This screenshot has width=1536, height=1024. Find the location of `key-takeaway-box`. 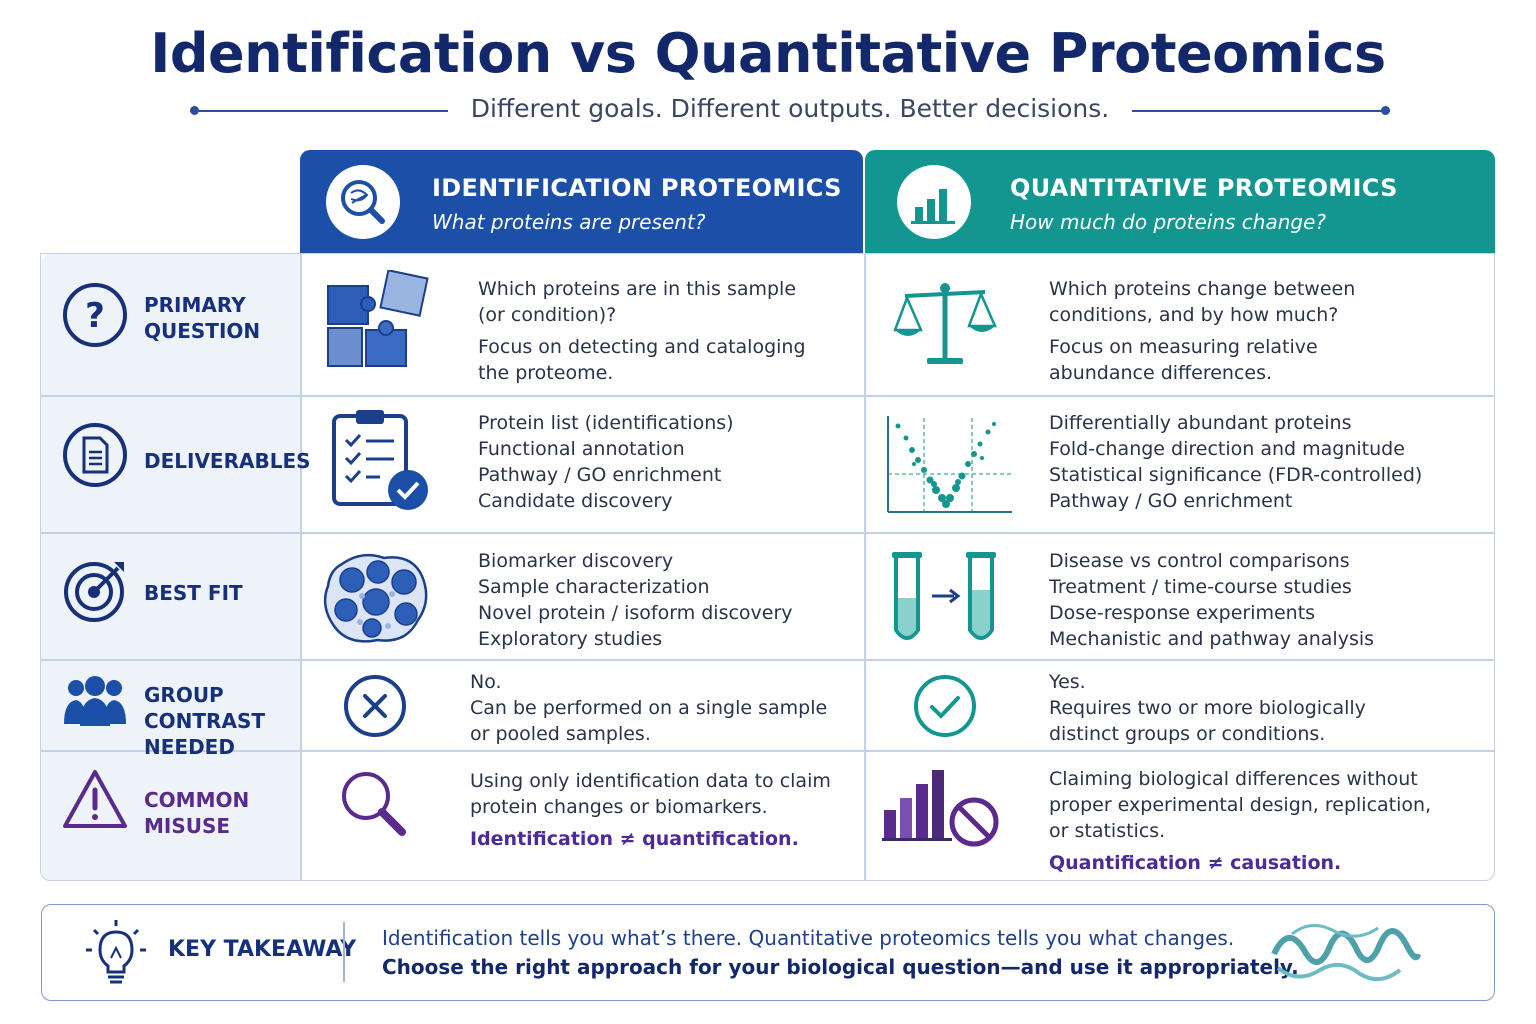

key-takeaway-box is located at coordinates (768, 952).